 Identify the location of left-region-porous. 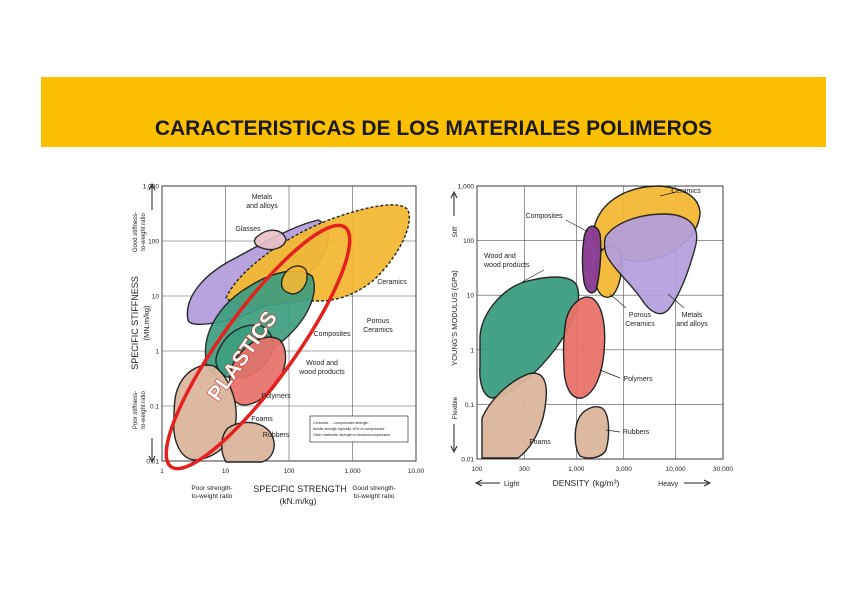
(294, 280).